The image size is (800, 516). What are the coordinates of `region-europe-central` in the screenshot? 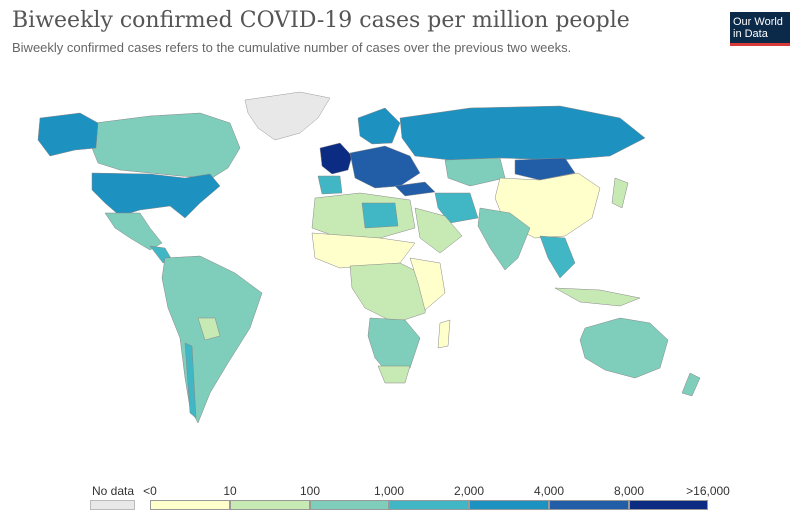 It's located at (385, 167).